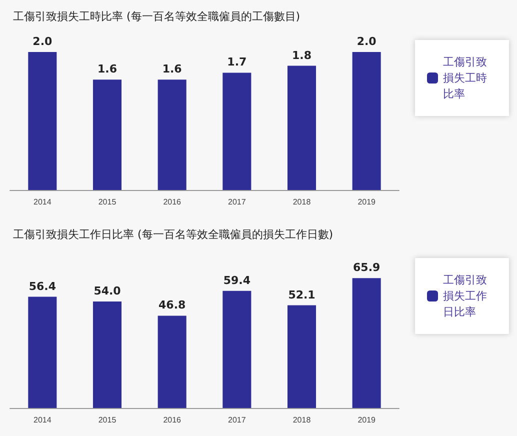  I want to click on data-label: 56.4, so click(42, 286).